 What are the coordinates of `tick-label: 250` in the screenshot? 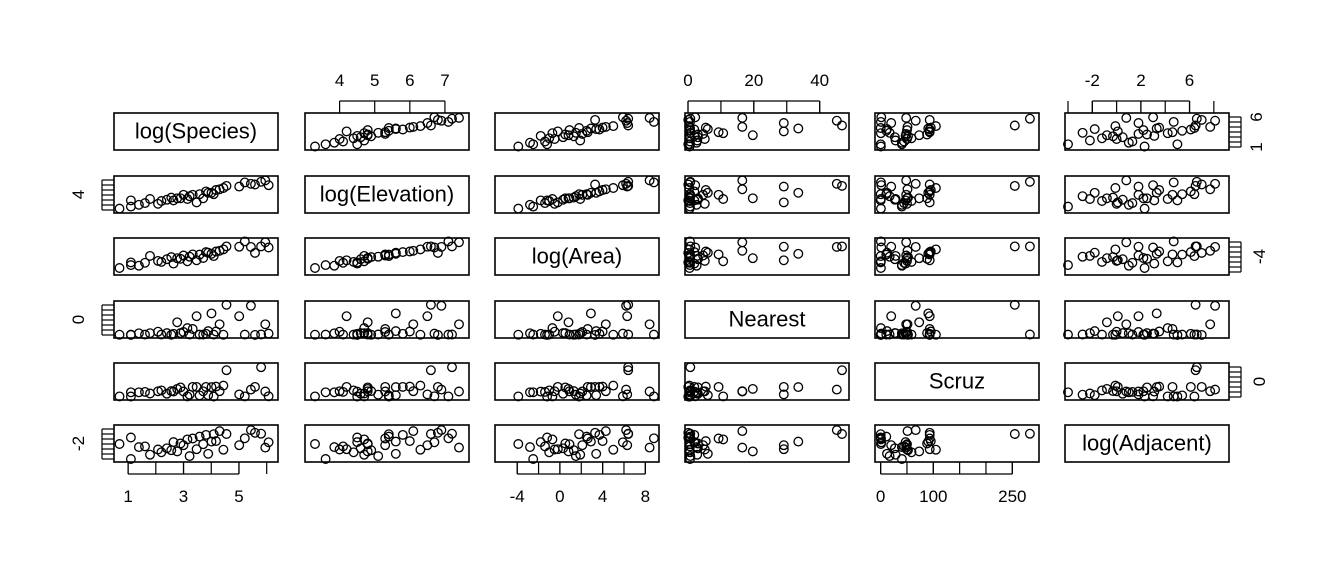 It's located at (1012, 496).